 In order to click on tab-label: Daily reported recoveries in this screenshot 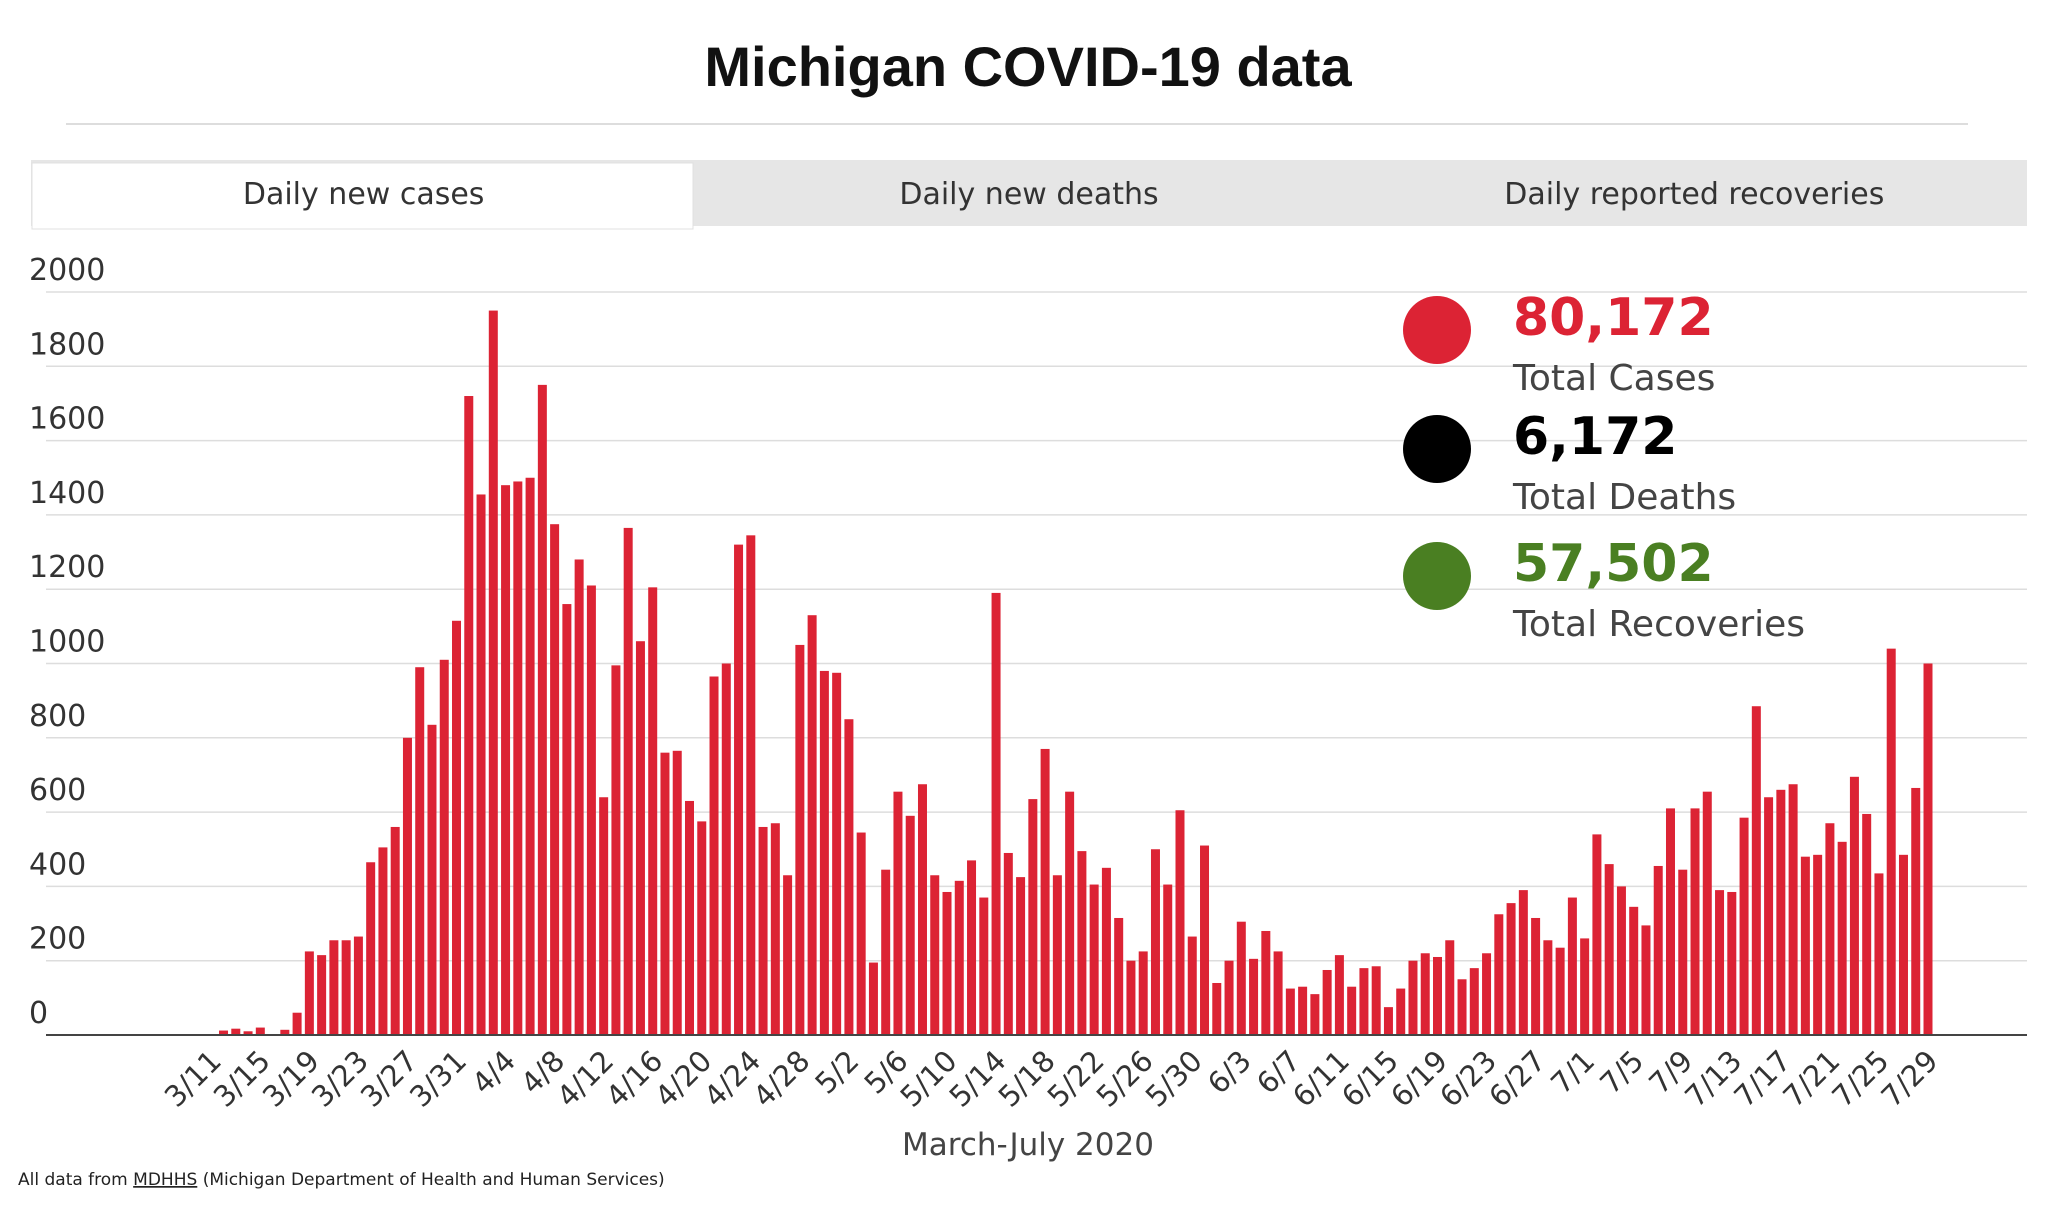, I will do `click(1694, 194)`.